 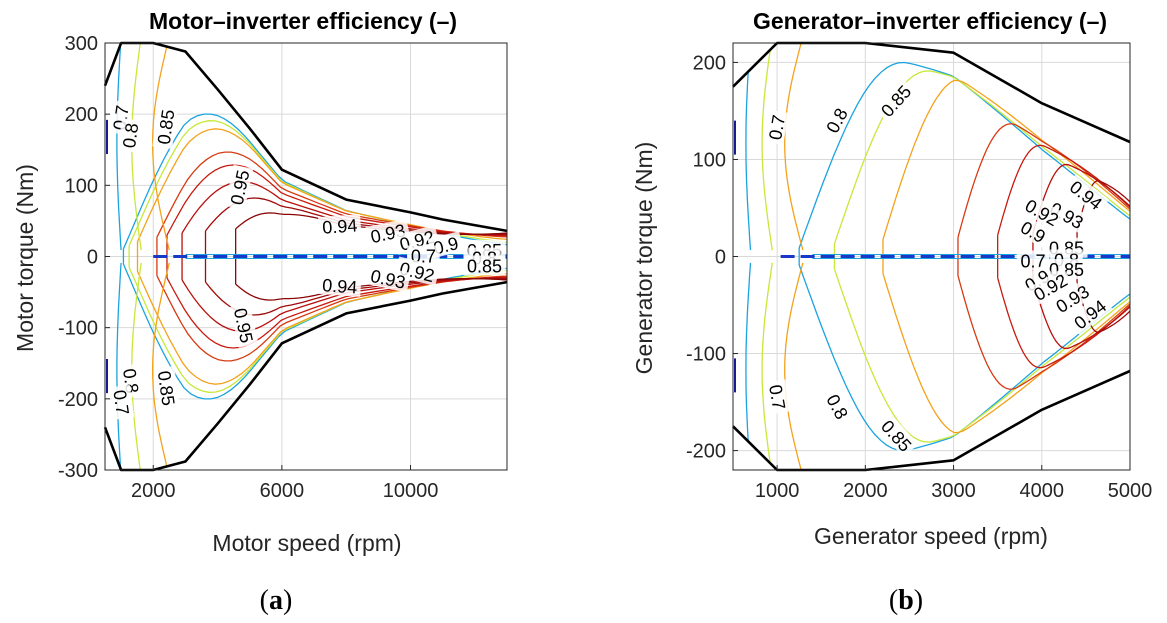 What do you see at coordinates (264, 600) in the screenshot?
I see `caption-a-open: (` at bounding box center [264, 600].